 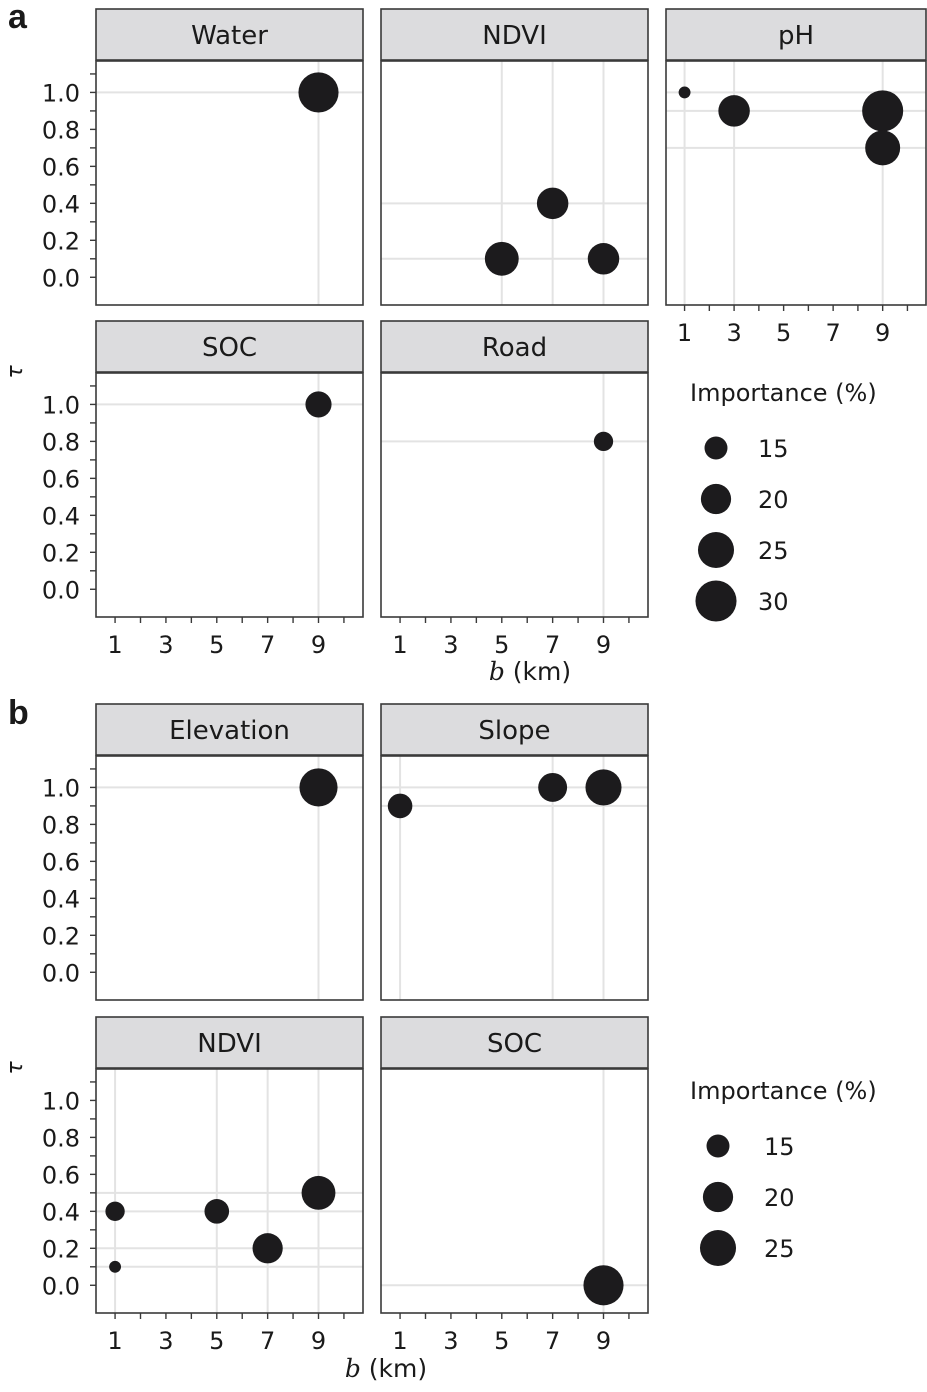 I want to click on facet-title: Road, so click(x=514, y=348).